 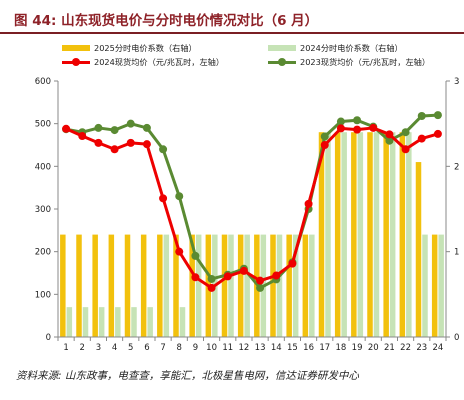 What do you see at coordinates (276, 348) in the screenshot?
I see `x-tick-label: 14` at bounding box center [276, 348].